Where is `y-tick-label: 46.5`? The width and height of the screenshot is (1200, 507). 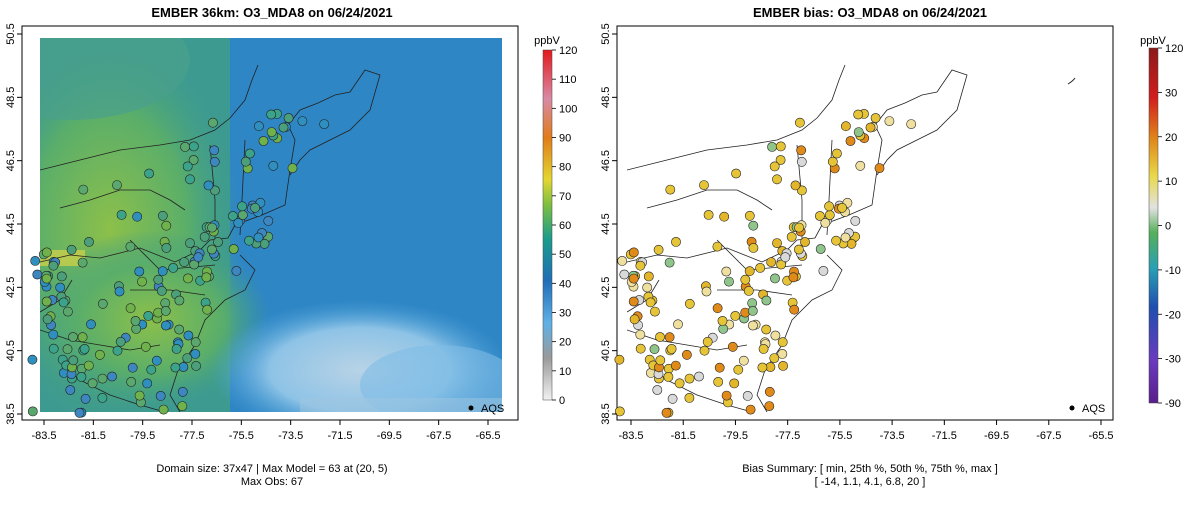 y-tick-label: 46.5 is located at coordinates (11, 160).